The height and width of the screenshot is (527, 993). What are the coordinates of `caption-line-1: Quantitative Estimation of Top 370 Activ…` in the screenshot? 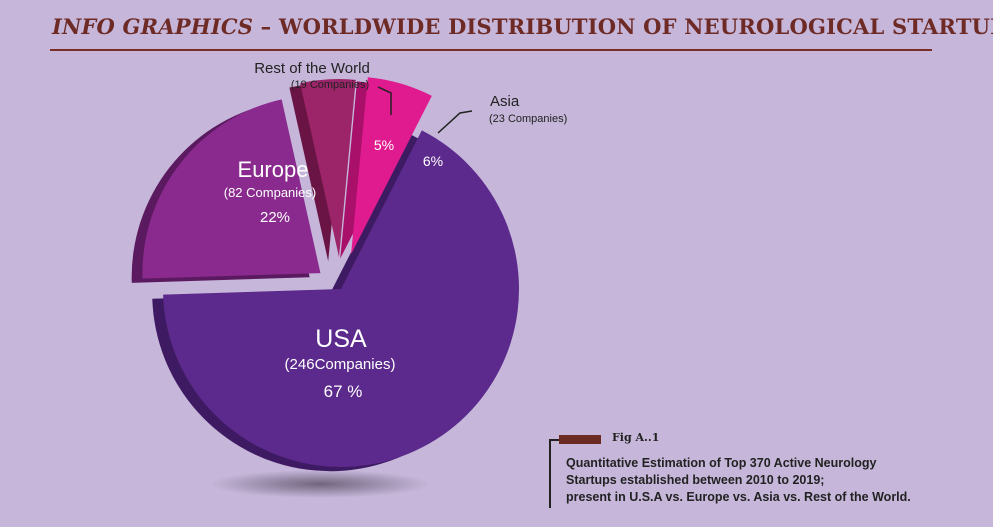 It's located at (721, 463).